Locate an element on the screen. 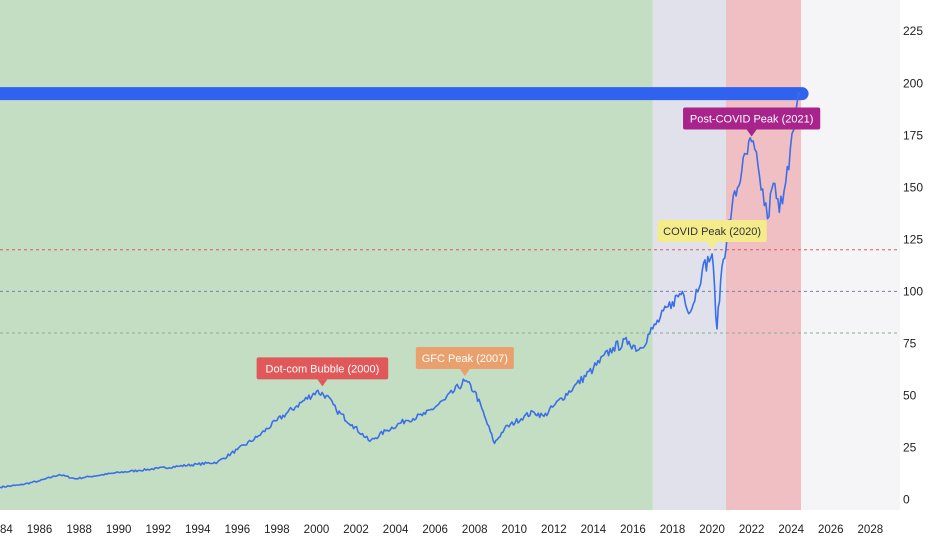  y-tick-label: 150 is located at coordinates (913, 187).